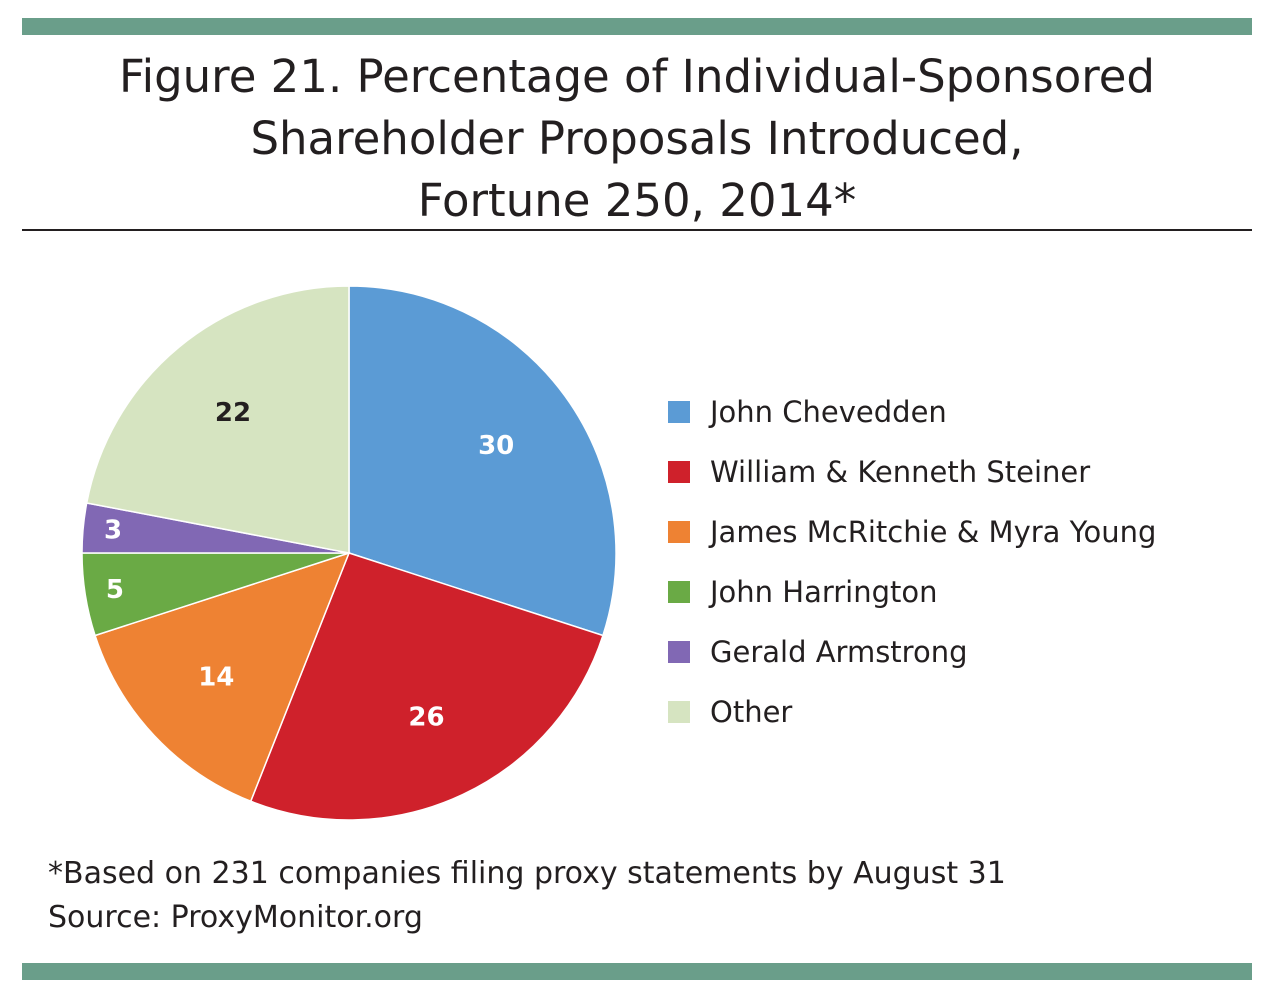  What do you see at coordinates (426, 718) in the screenshot?
I see `slice-value-label-1: 26` at bounding box center [426, 718].